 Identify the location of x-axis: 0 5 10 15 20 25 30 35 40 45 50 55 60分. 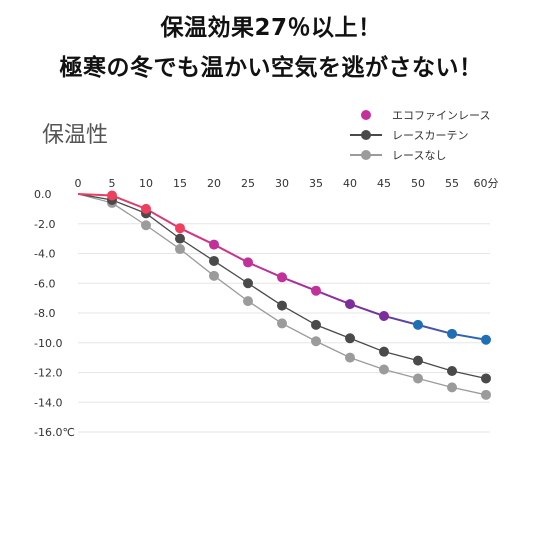
(287, 183).